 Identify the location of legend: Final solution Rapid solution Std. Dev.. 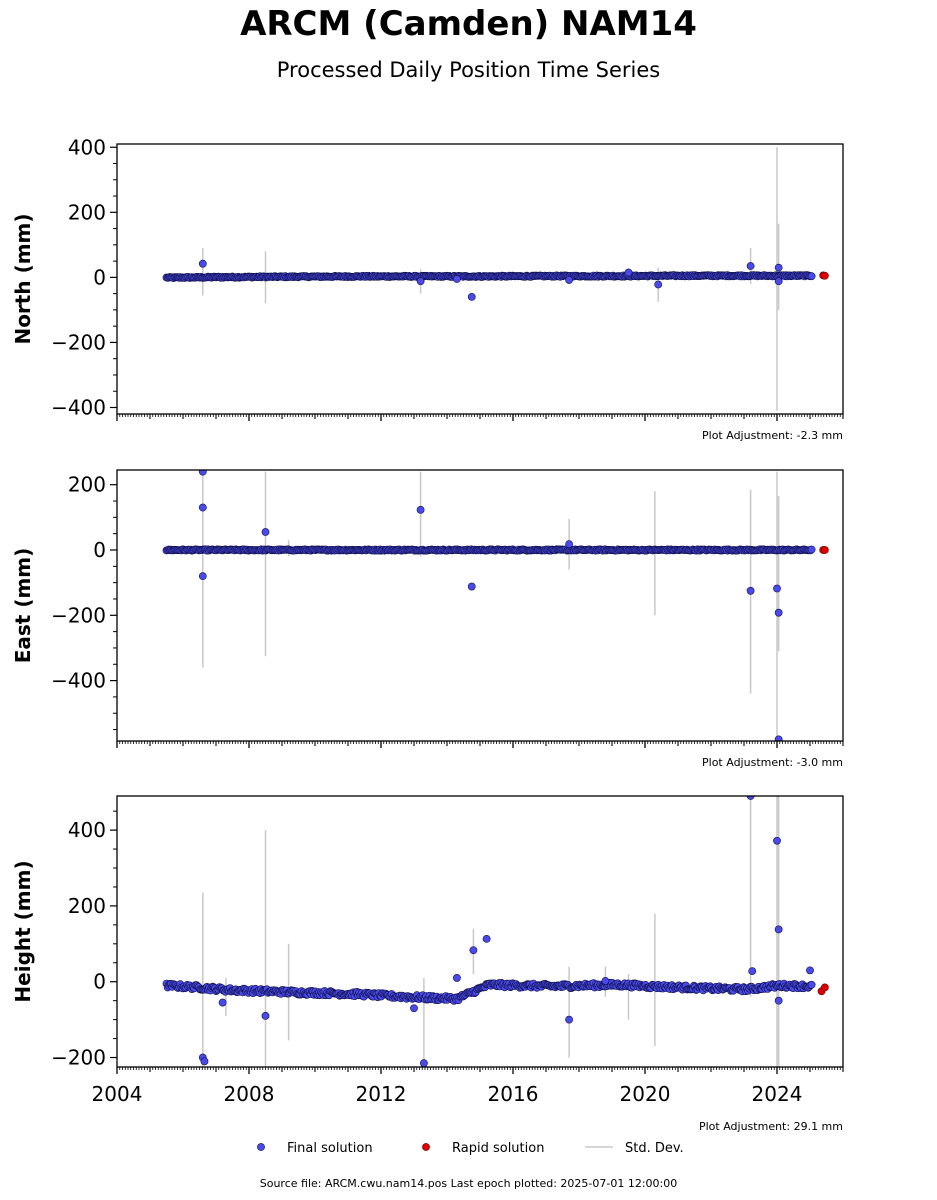
(470, 1148).